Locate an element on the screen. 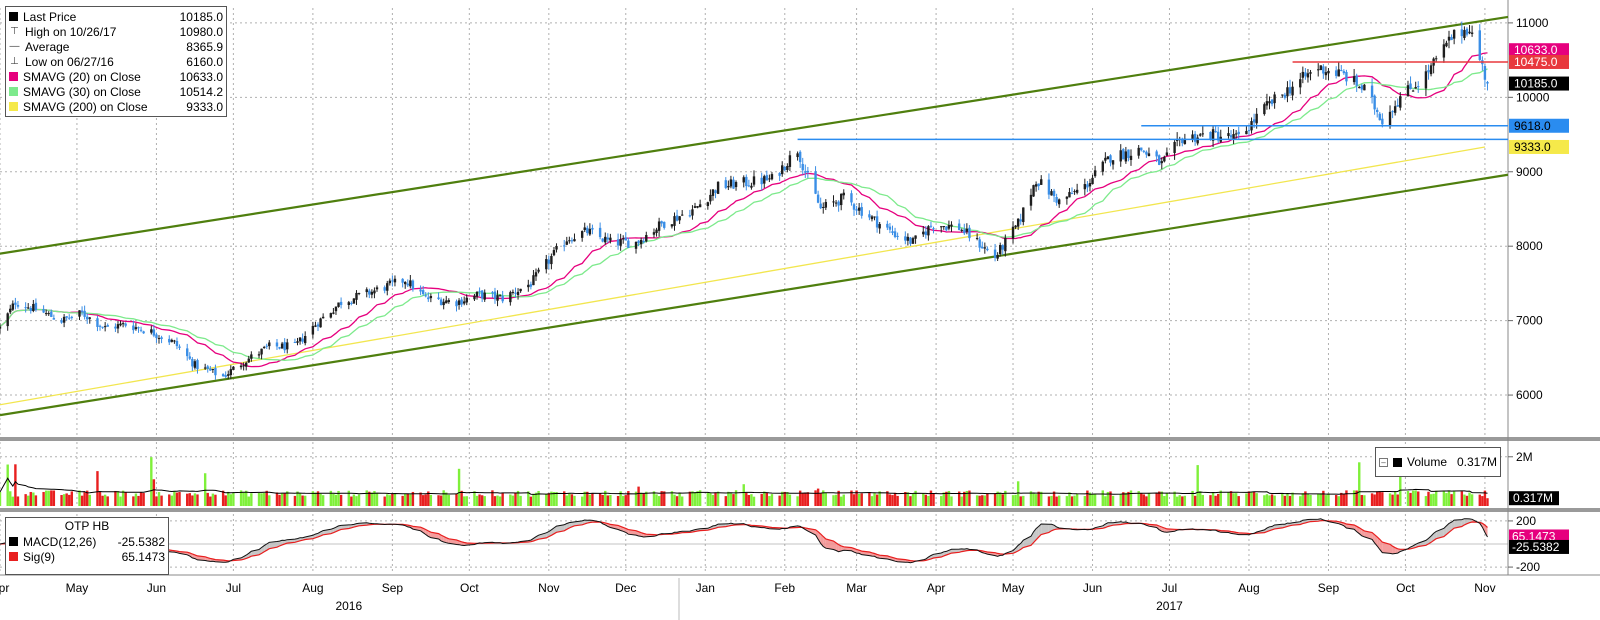 The image size is (1600, 620). volume-average-line is located at coordinates (744, 486).